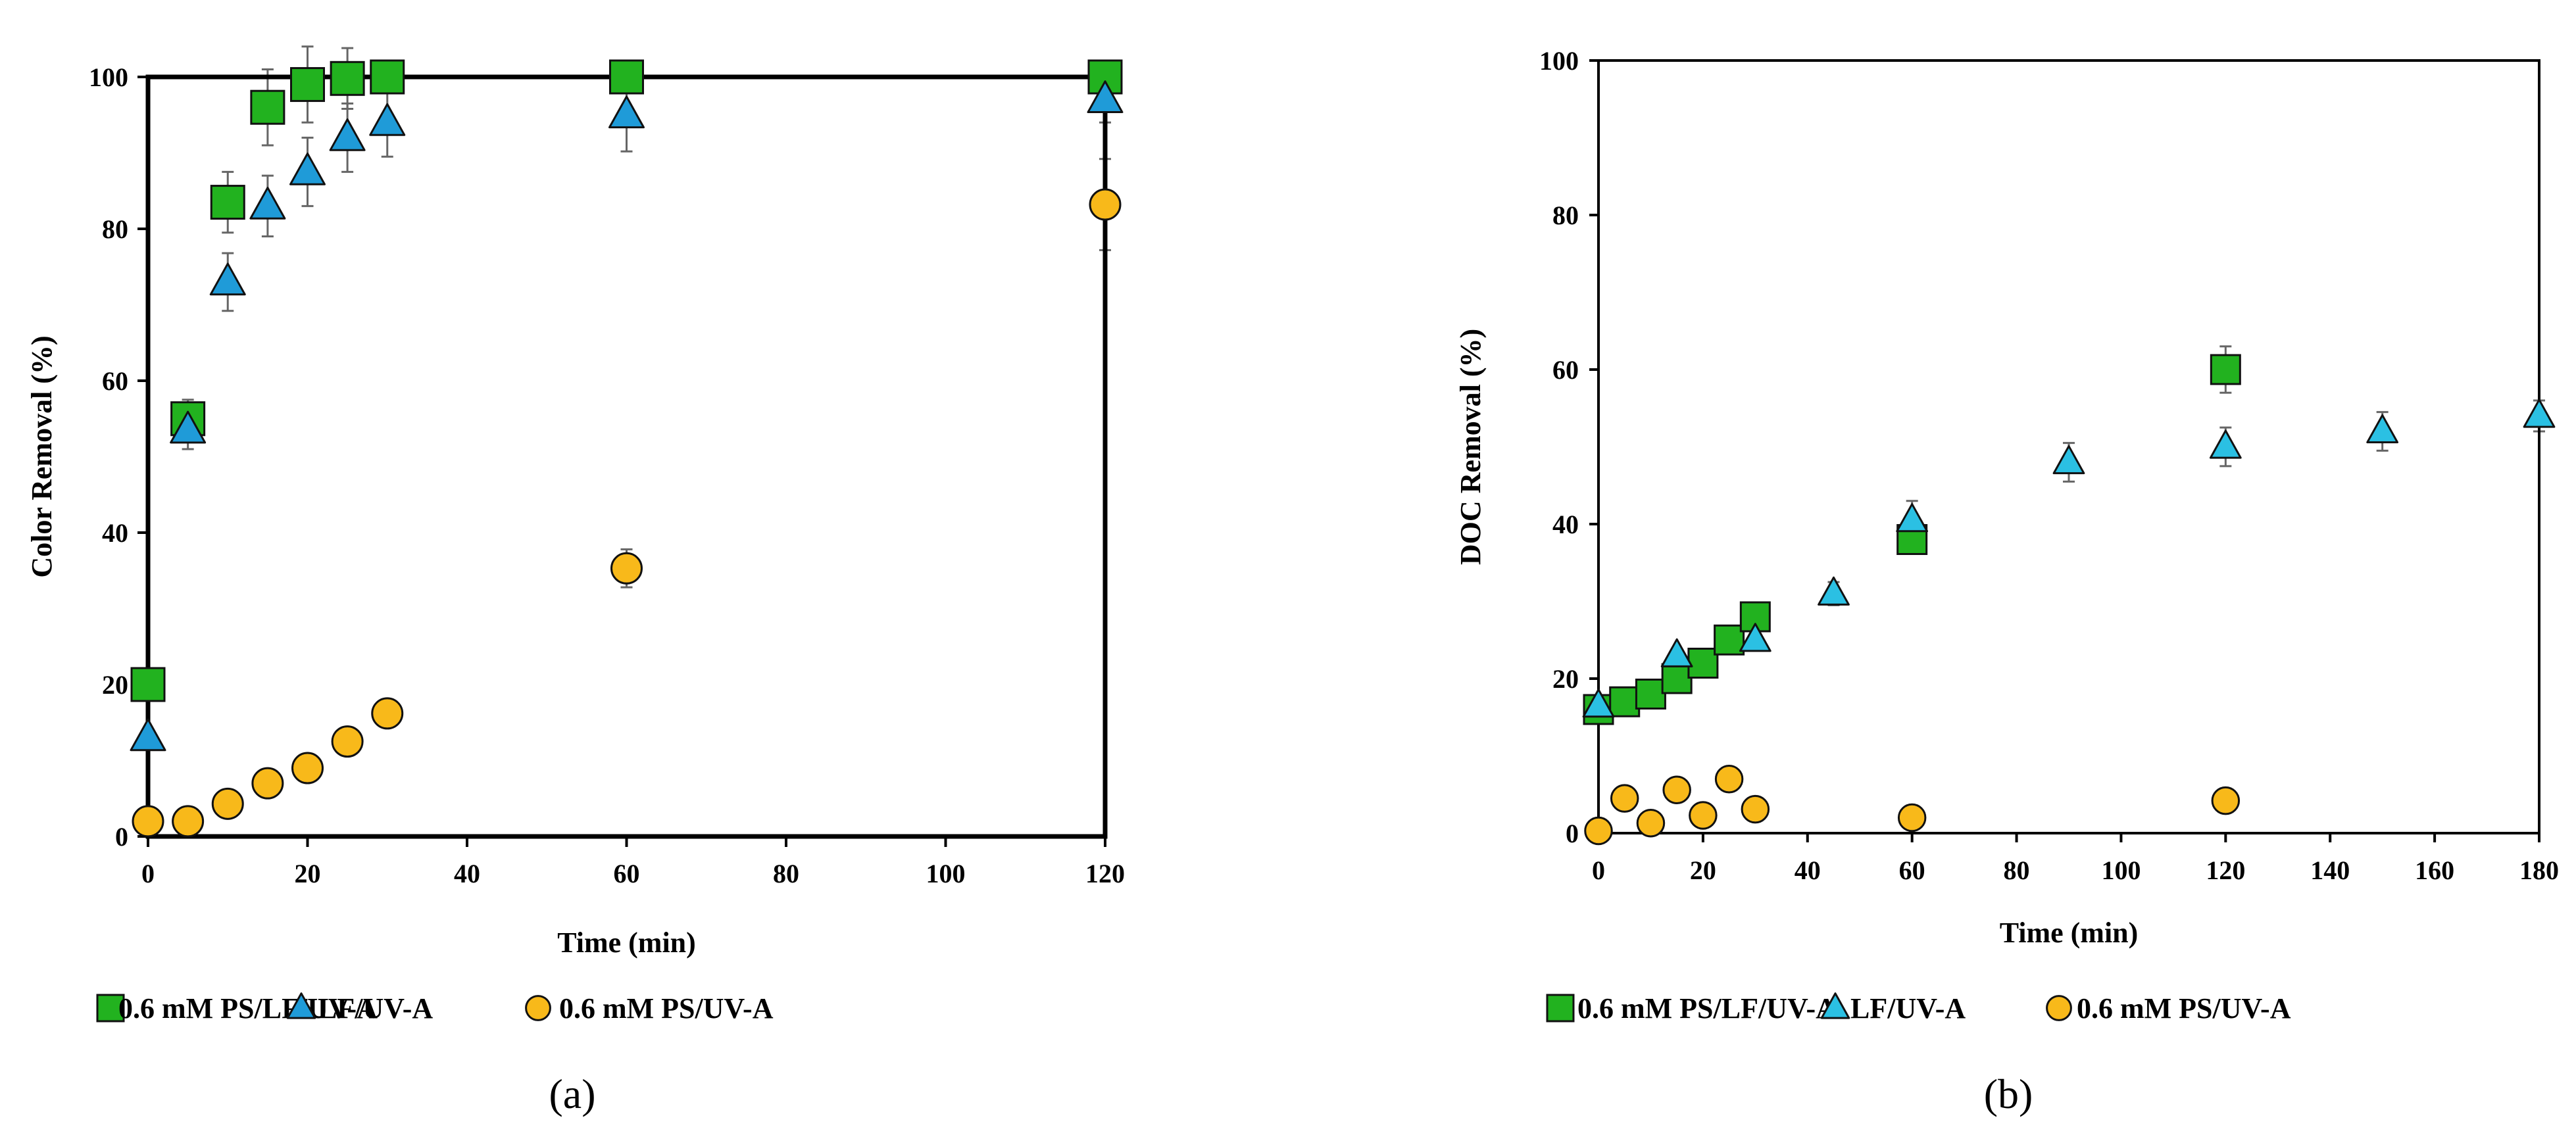 This screenshot has width=2576, height=1133. I want to click on x-tick-label: 140, so click(2330, 870).